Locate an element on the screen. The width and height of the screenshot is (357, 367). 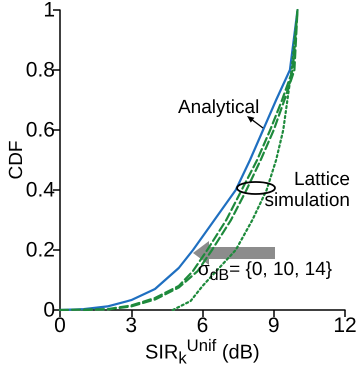
annotation: Analytical is located at coordinates (219, 108).